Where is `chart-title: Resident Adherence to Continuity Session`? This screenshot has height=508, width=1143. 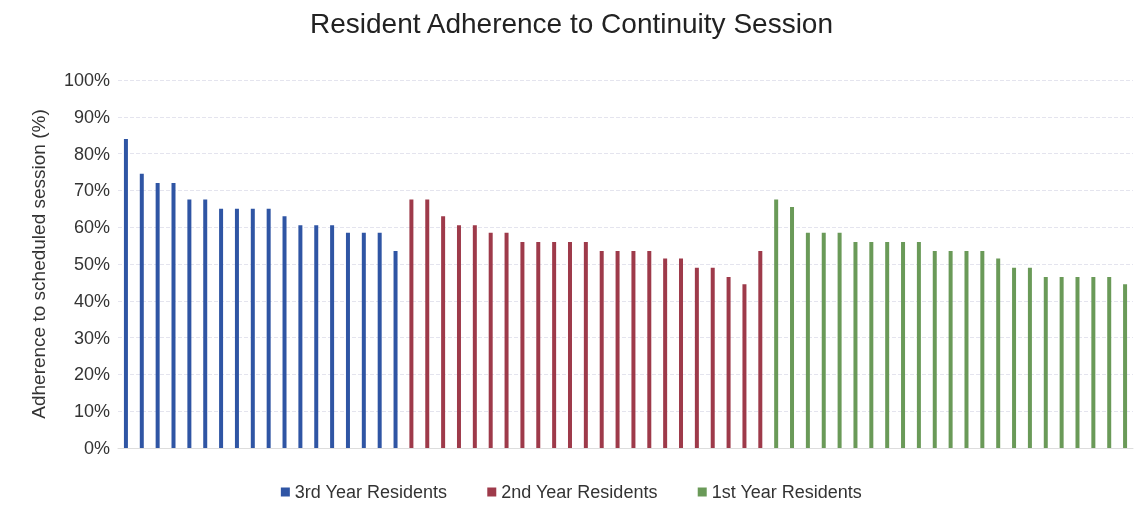 chart-title: Resident Adherence to Continuity Session is located at coordinates (571, 23).